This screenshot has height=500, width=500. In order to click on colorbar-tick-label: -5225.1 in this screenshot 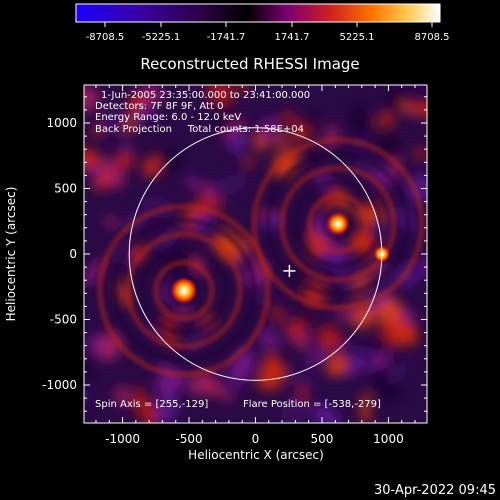, I will do `click(161, 37)`.